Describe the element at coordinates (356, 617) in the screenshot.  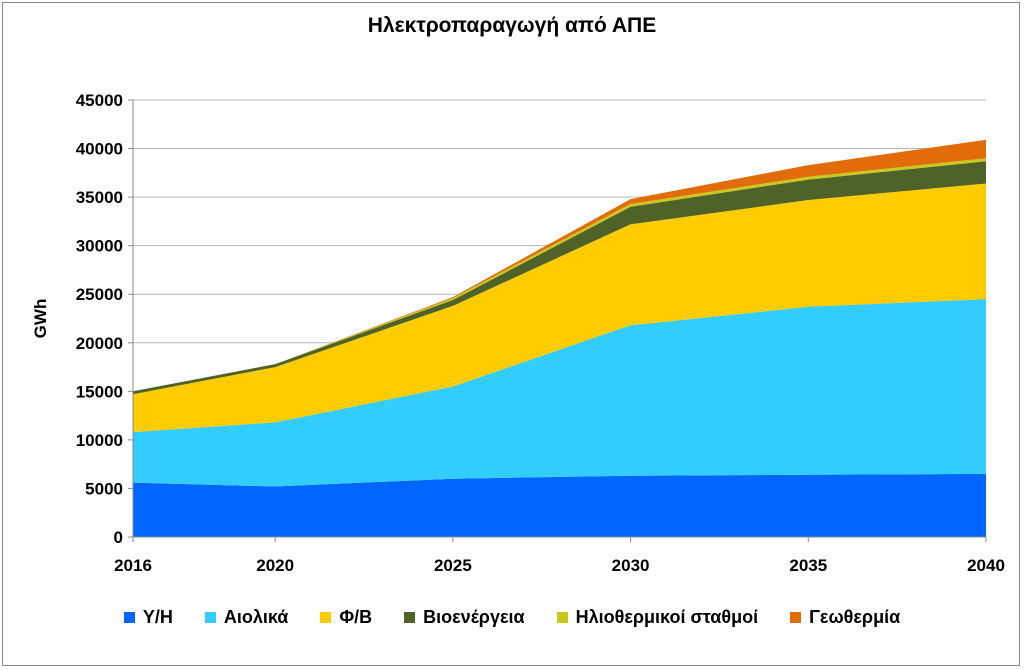
I see `legend-label: Φ/Β` at that location.